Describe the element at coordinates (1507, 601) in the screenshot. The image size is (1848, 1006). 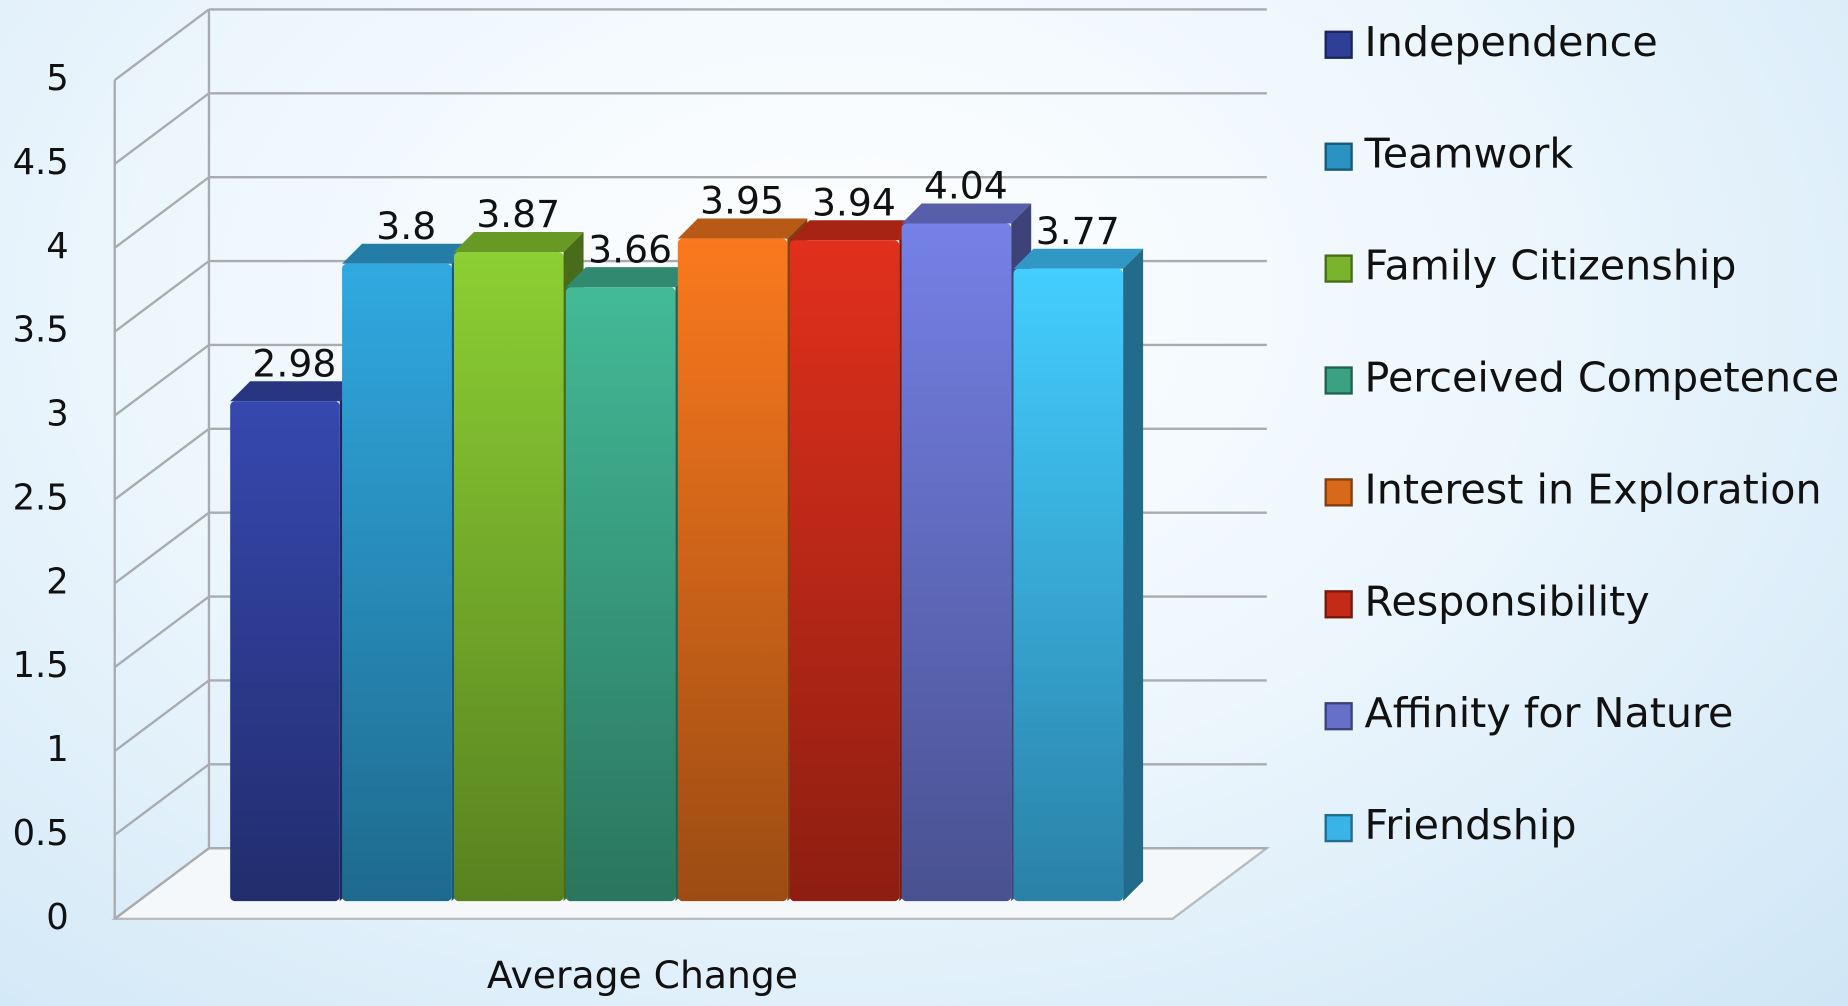
I see `legend-label: Responsibility` at that location.